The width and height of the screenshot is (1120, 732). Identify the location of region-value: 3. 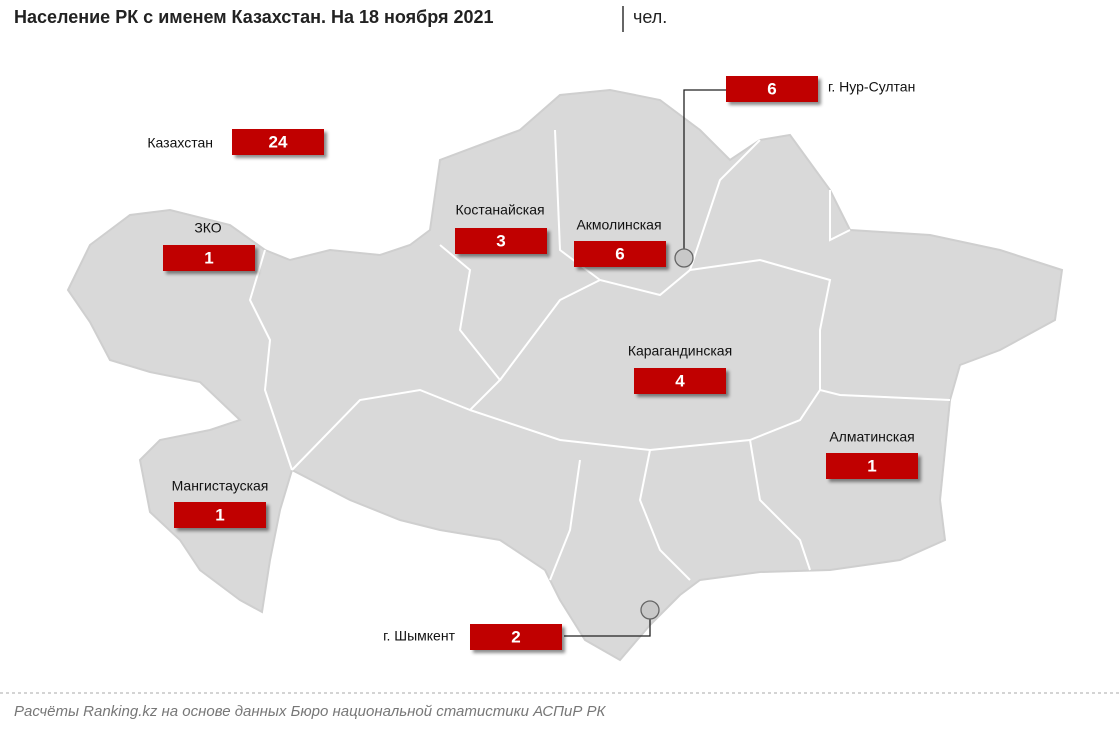
(500, 240).